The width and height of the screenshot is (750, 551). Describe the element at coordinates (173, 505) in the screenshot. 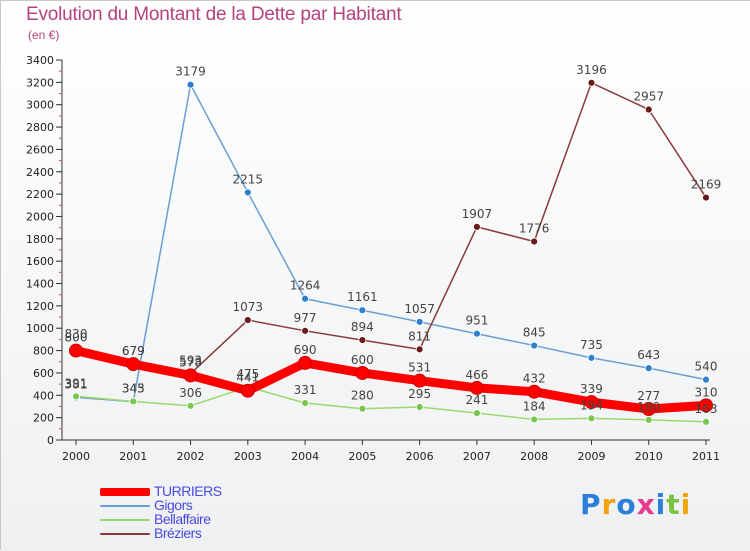

I see `legend-label: Gigors` at that location.